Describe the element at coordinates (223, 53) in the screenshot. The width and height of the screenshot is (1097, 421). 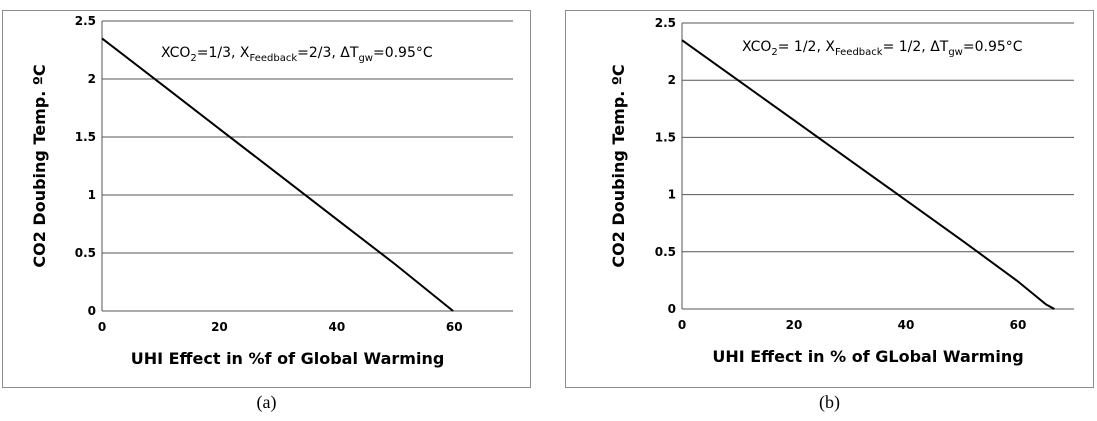
I see `annotation-text: =1/3, X` at that location.